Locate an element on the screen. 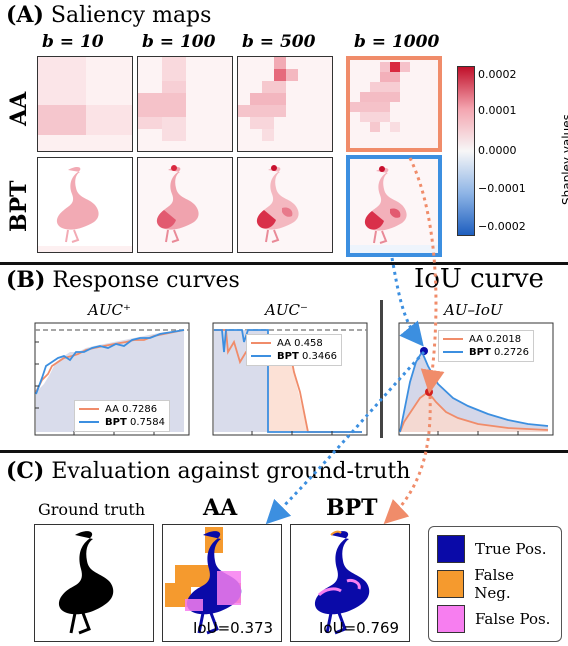 The image size is (568, 646). aa-evaluation: IoU=0.373 is located at coordinates (222, 583).